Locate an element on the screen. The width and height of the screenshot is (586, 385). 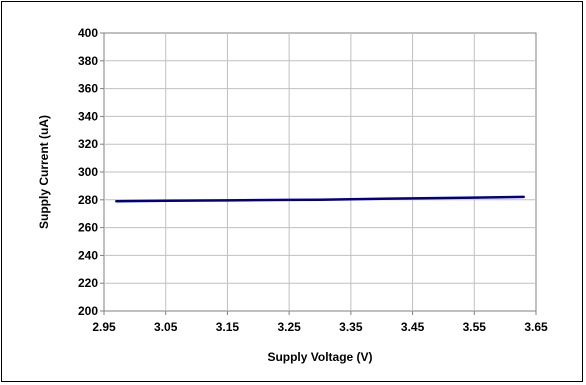
y-tick-label: 220 is located at coordinates (88, 283).